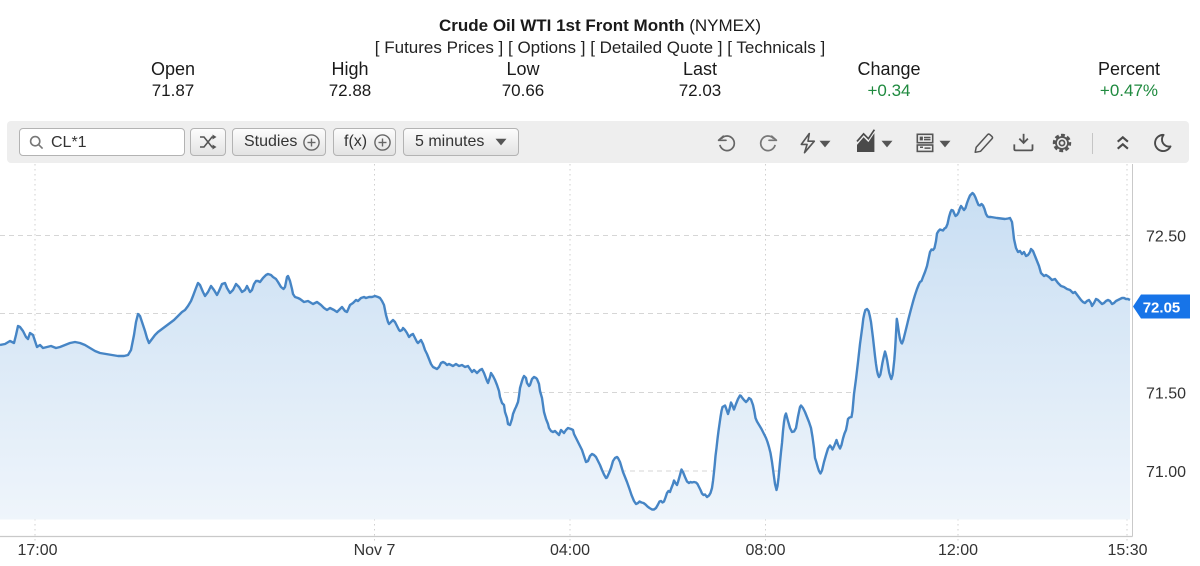  Describe the element at coordinates (1166, 237) in the screenshot. I see `svg-text: 72.50` at that location.